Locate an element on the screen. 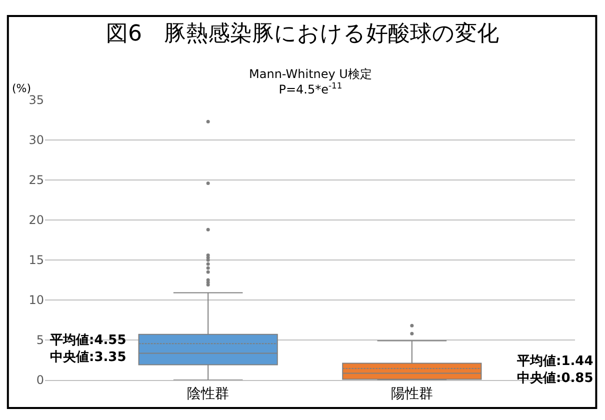 The width and height of the screenshot is (605, 420). y-tick-label: 20 is located at coordinates (36, 220).